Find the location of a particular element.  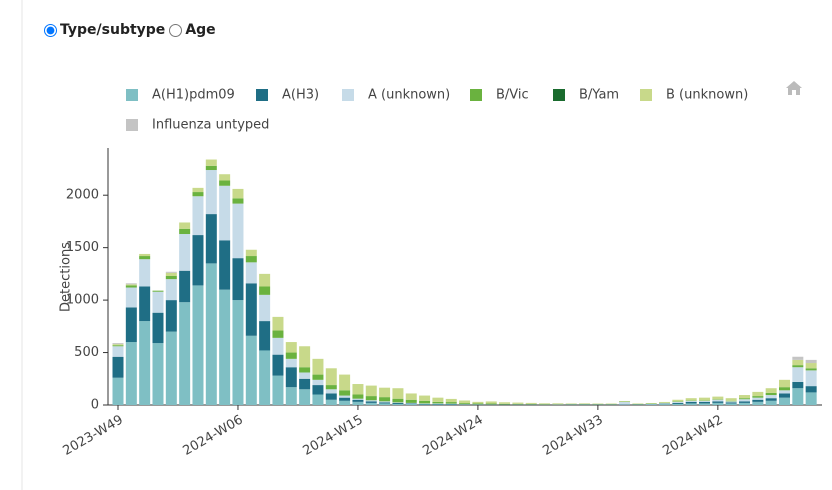

y-tick-label: 1000 is located at coordinates (82, 300).